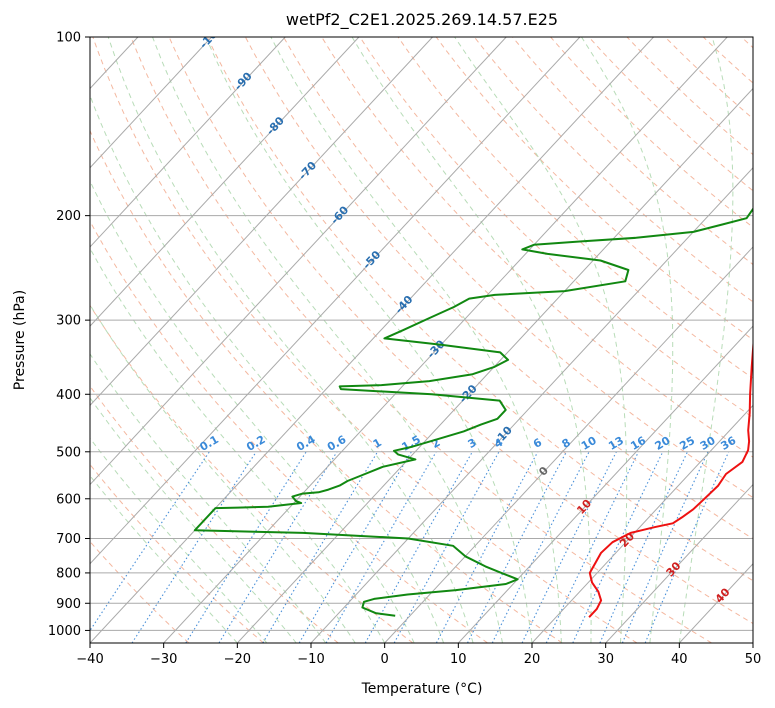 This screenshot has width=775, height=708. Describe the element at coordinates (68, 573) in the screenshot. I see `y-tick-label: 800` at that location.